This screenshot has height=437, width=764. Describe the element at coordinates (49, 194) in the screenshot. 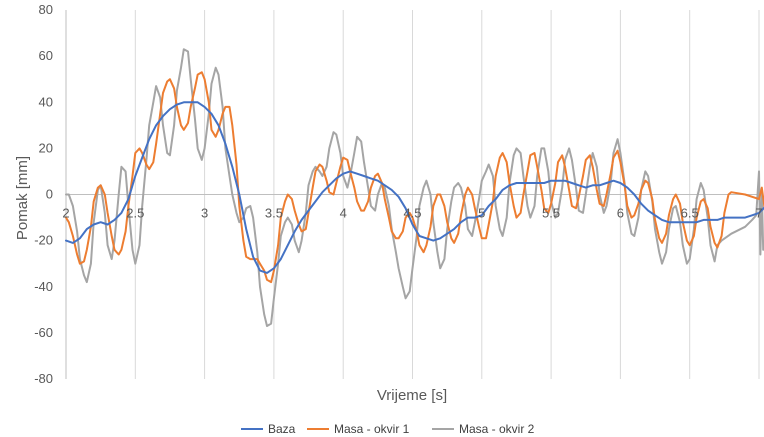

I see `y-tick-label-4: 0` at that location.